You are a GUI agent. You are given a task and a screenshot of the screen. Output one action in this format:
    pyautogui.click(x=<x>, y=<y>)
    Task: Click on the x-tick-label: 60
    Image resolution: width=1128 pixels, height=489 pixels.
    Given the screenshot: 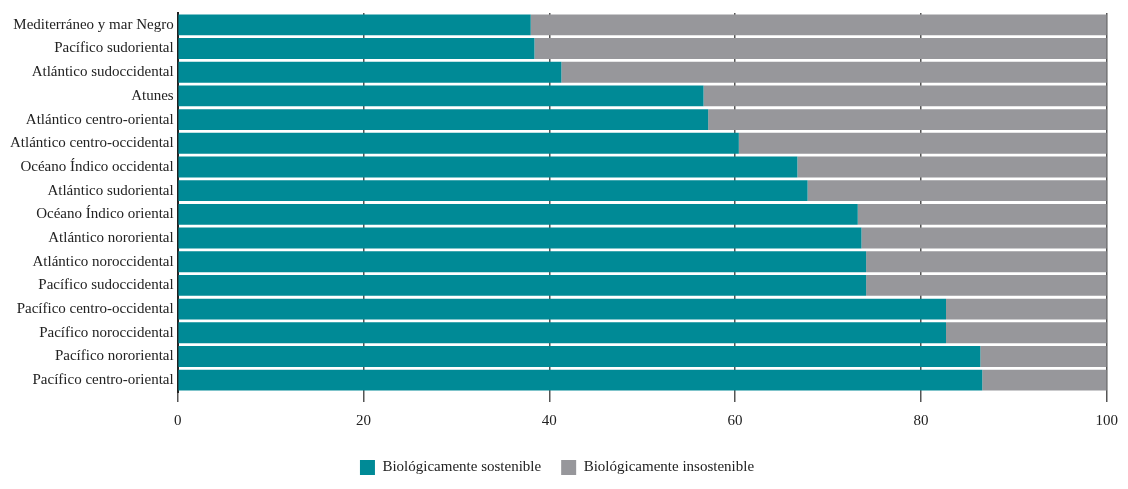 What is the action you would take?
    pyautogui.click(x=735, y=419)
    